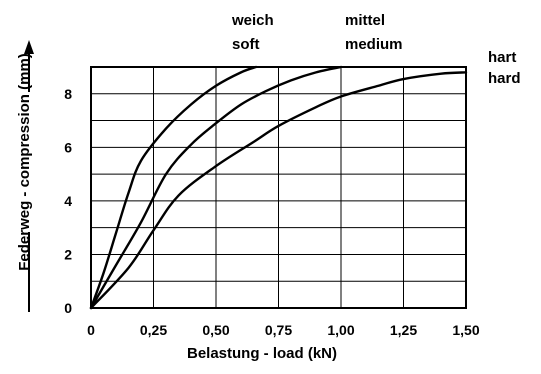 This screenshot has height=374, width=541. I want to click on x-tick-label: 0,50, so click(215, 330).